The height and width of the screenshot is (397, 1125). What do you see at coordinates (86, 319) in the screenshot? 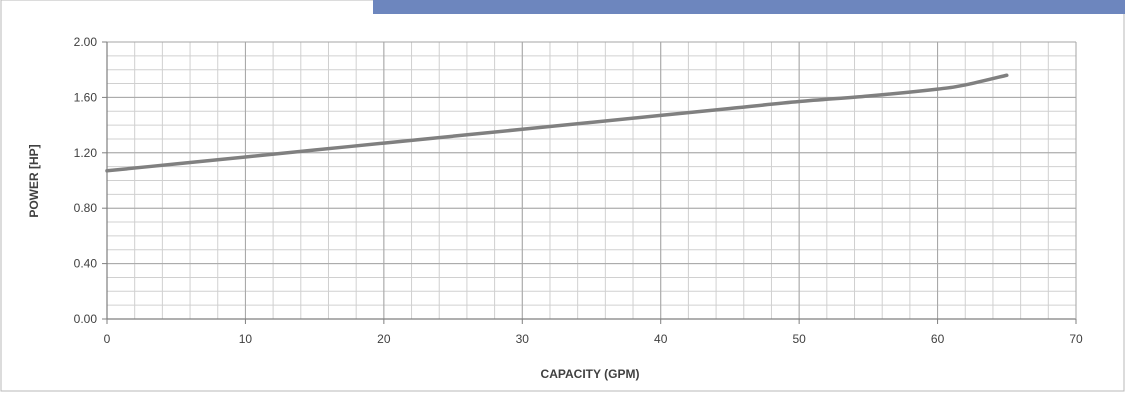
I see `y-tick-label: 0.00` at bounding box center [86, 319].